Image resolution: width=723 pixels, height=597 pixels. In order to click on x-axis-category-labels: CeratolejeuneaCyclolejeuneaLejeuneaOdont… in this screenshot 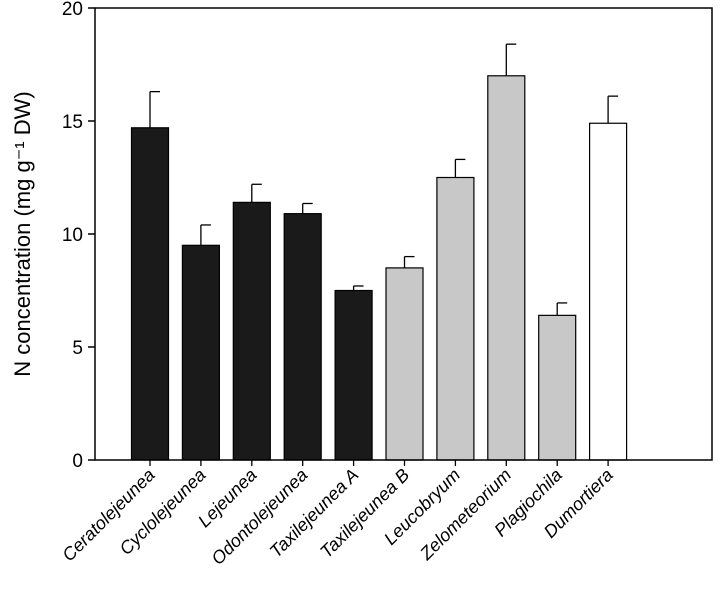, I will do `click(337, 514)`.